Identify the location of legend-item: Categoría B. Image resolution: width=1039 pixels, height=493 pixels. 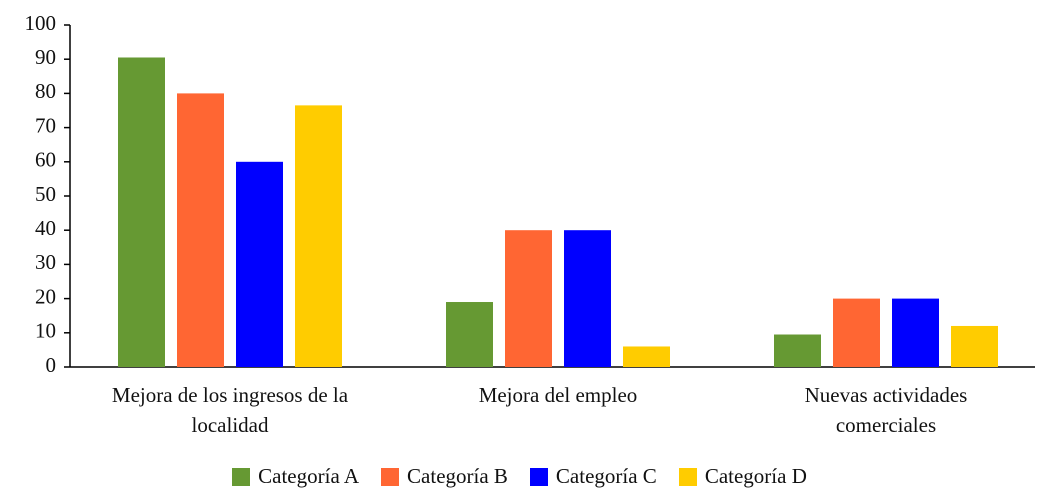
(444, 476).